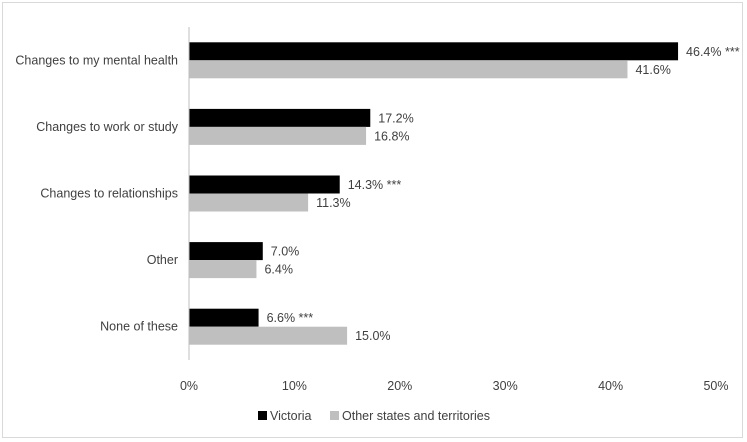 The width and height of the screenshot is (747, 442). Describe the element at coordinates (290, 318) in the screenshot. I see `data-label: 6.6% ***` at that location.